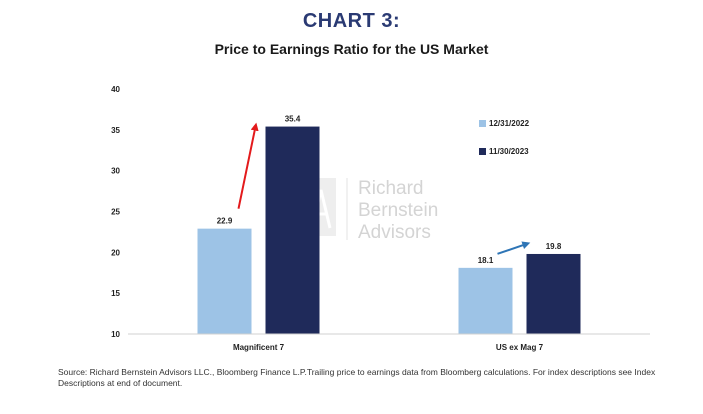 This screenshot has width=703, height=414. What do you see at coordinates (351, 21) in the screenshot?
I see `chart-heading: CHART 3:` at bounding box center [351, 21].